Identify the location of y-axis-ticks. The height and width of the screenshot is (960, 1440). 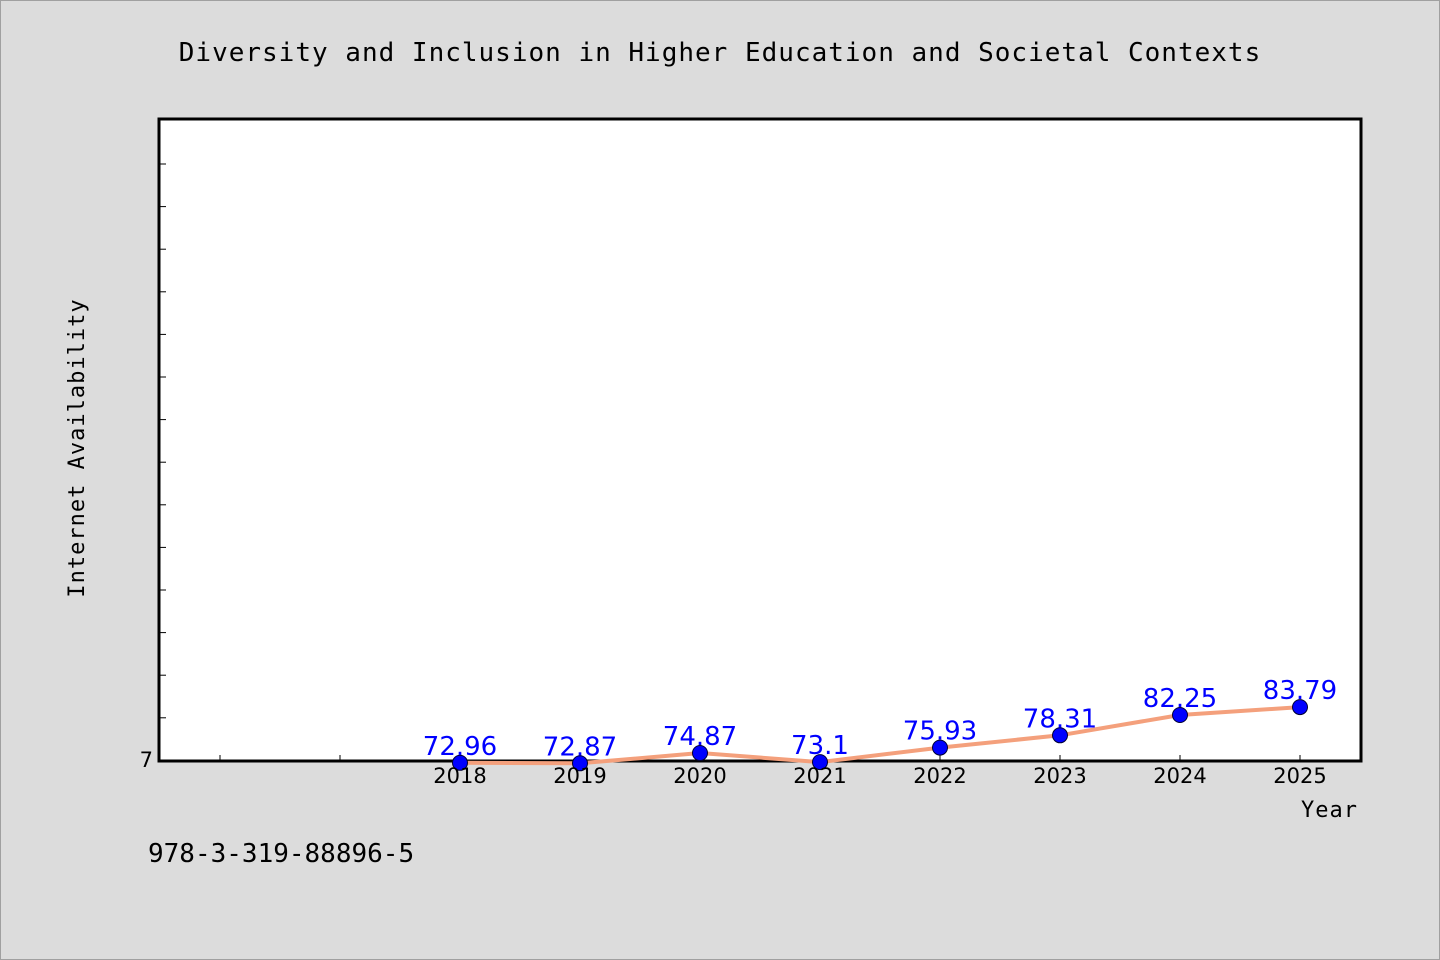
(162, 462).